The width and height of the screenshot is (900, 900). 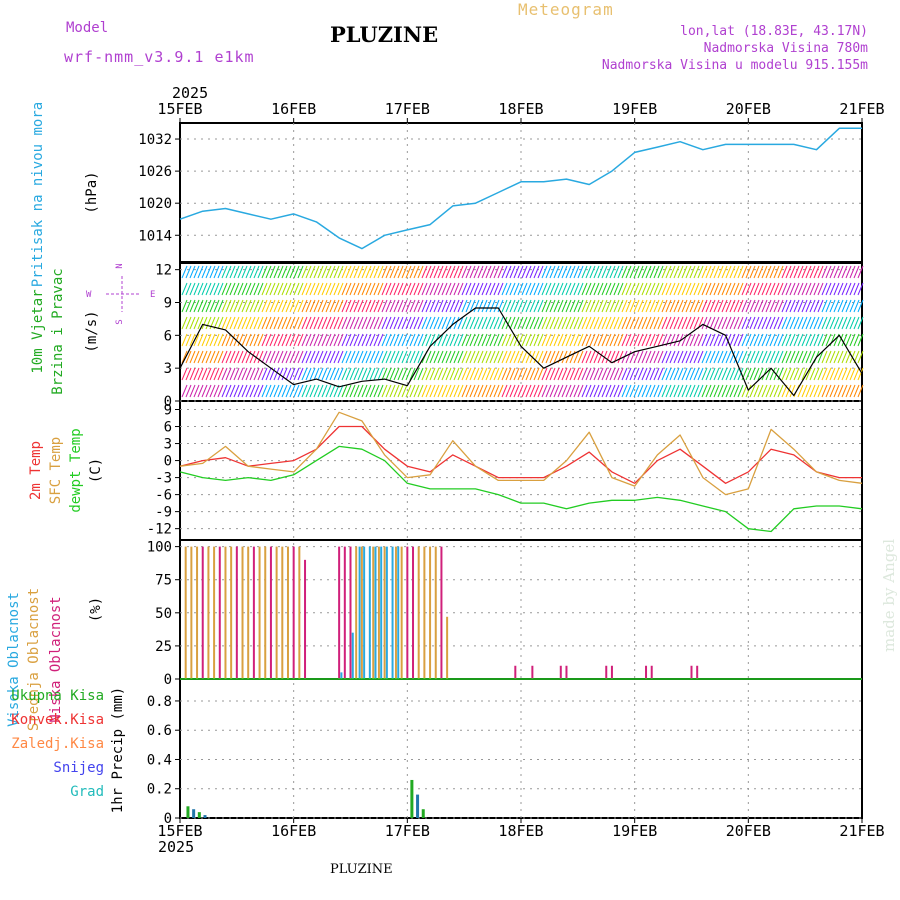 What do you see at coordinates (168, 303) in the screenshot?
I see `y-tick-label: 9` at bounding box center [168, 303].